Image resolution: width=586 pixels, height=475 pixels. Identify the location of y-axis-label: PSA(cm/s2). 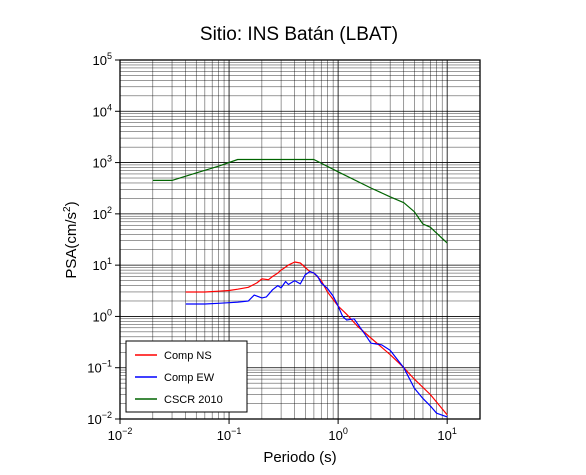
(71, 239).